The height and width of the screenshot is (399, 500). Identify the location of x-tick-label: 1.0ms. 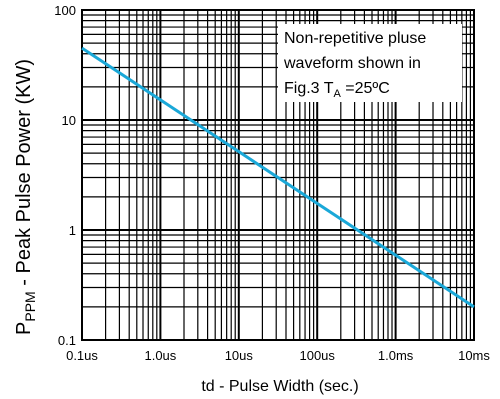
(396, 355).